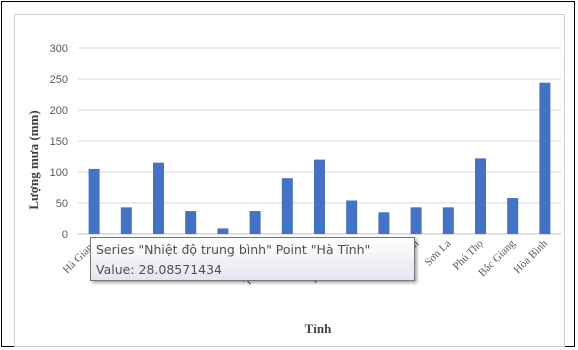  I want to click on y-tick-label: 250, so click(59, 80).